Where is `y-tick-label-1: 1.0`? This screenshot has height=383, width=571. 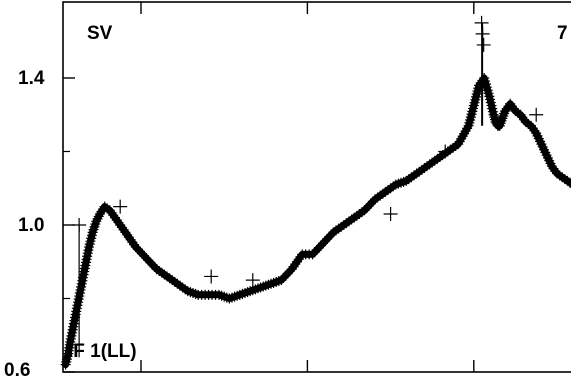 y-tick-label-1: 1.0 is located at coordinates (31, 225).